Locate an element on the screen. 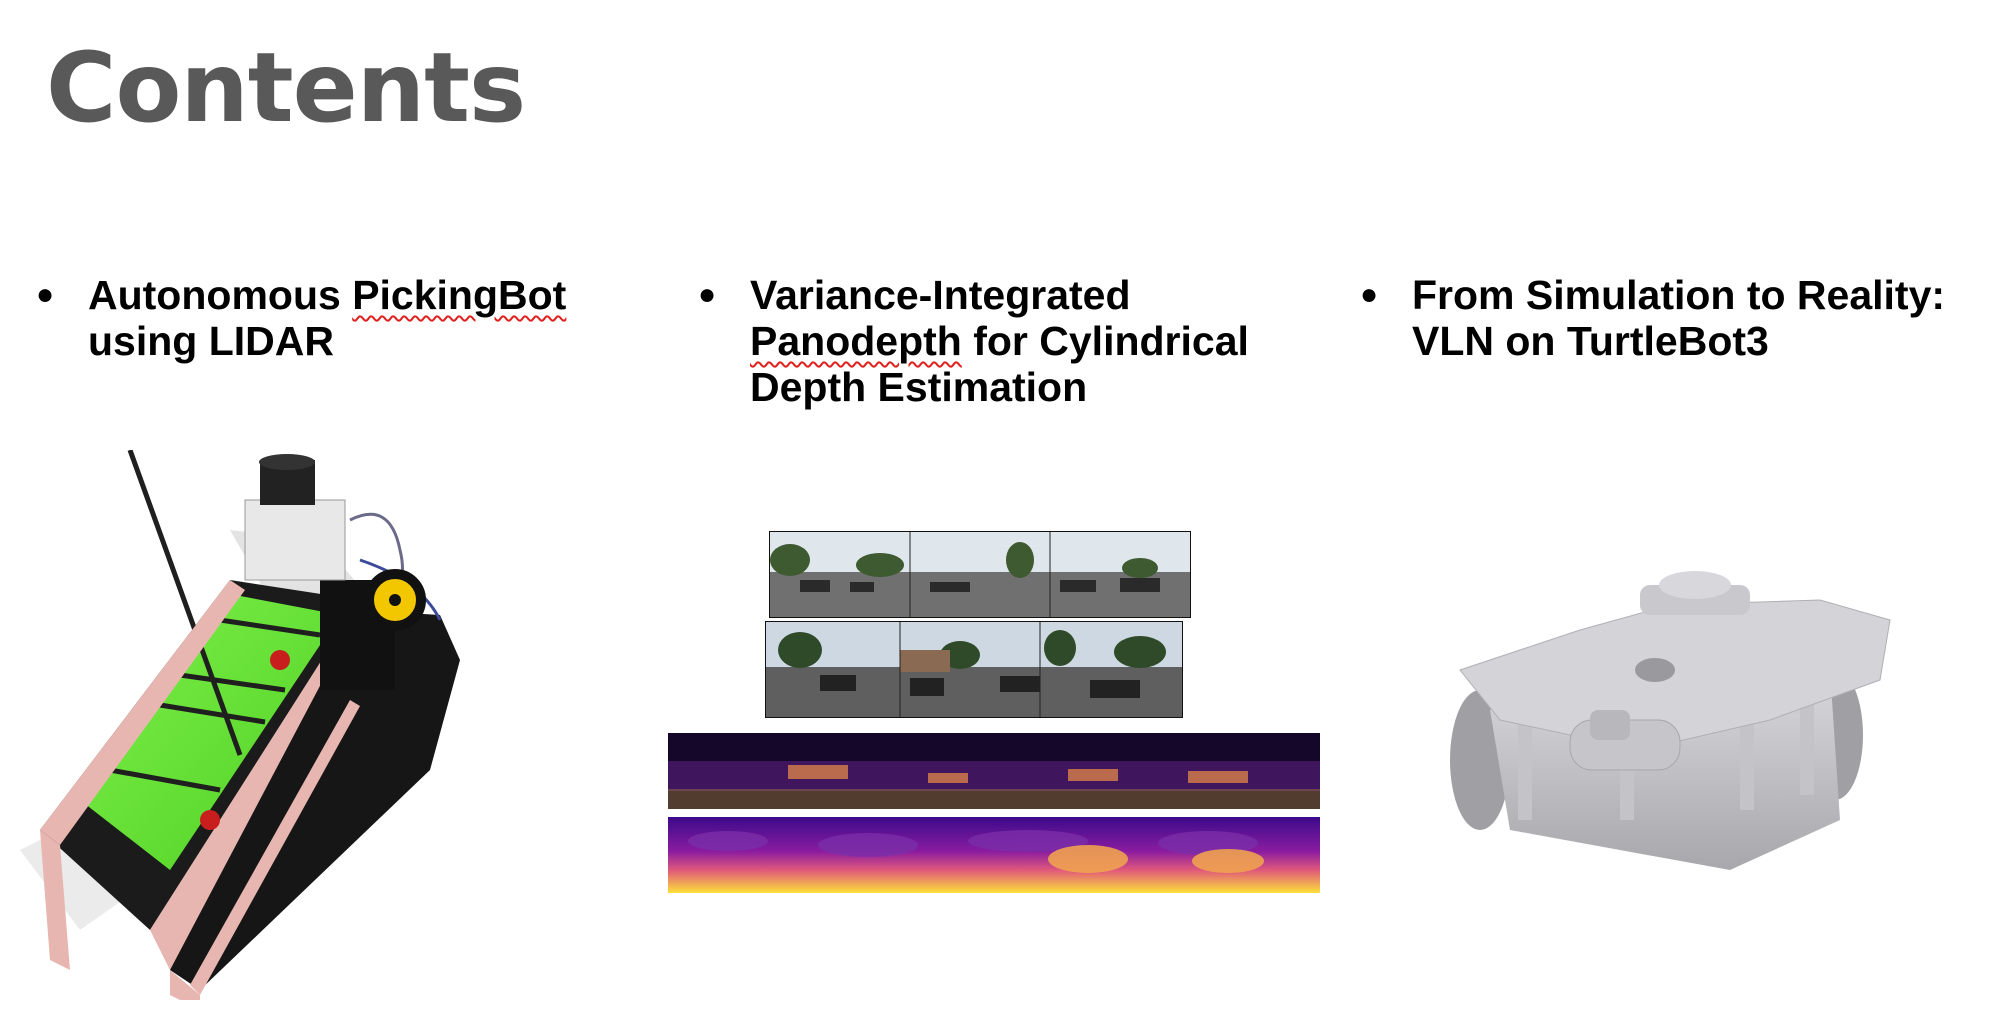 This screenshot has width=1990, height=1032. item-text: Autonomous is located at coordinates (220, 295).